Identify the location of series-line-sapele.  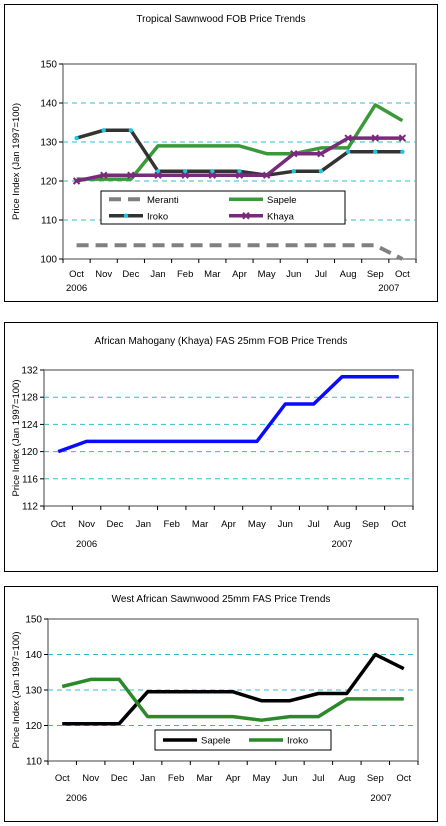
(233, 689).